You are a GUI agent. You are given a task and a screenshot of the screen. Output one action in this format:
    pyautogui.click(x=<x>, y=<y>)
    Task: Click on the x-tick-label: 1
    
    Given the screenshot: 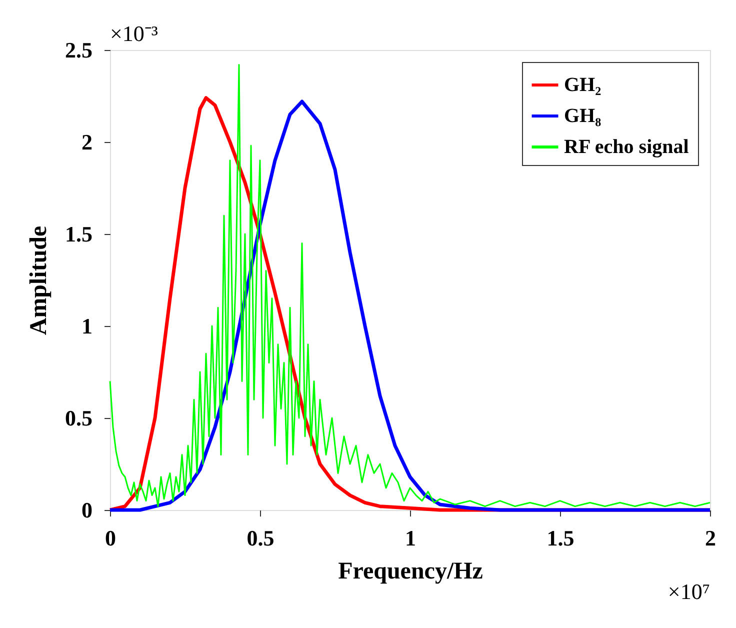 What is the action you would take?
    pyautogui.click(x=410, y=538)
    